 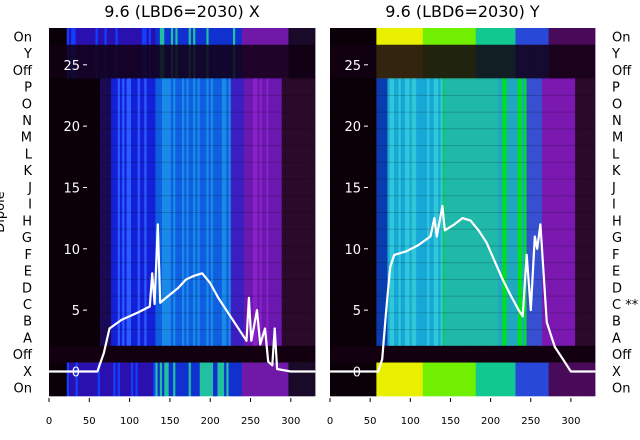 I want to click on row-label: L, so click(x=616, y=154).